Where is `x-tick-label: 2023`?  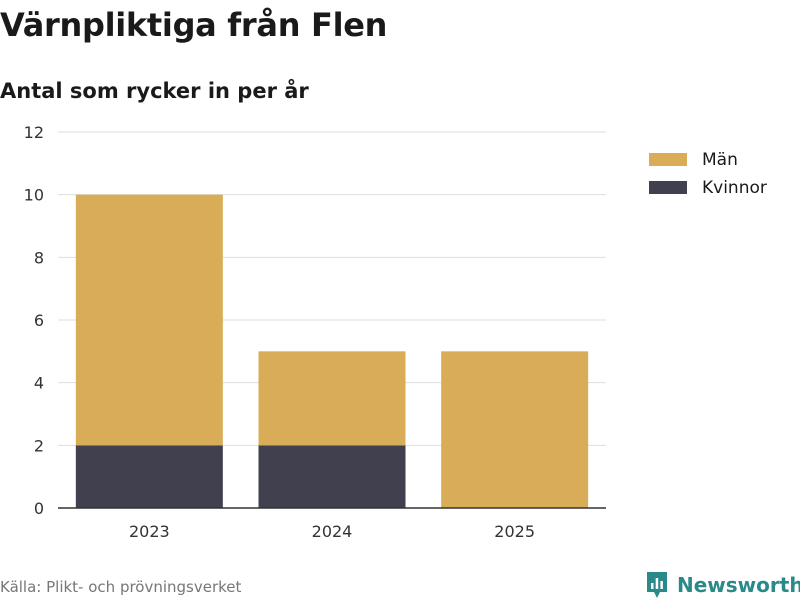
x-tick-label: 2023 is located at coordinates (149, 531).